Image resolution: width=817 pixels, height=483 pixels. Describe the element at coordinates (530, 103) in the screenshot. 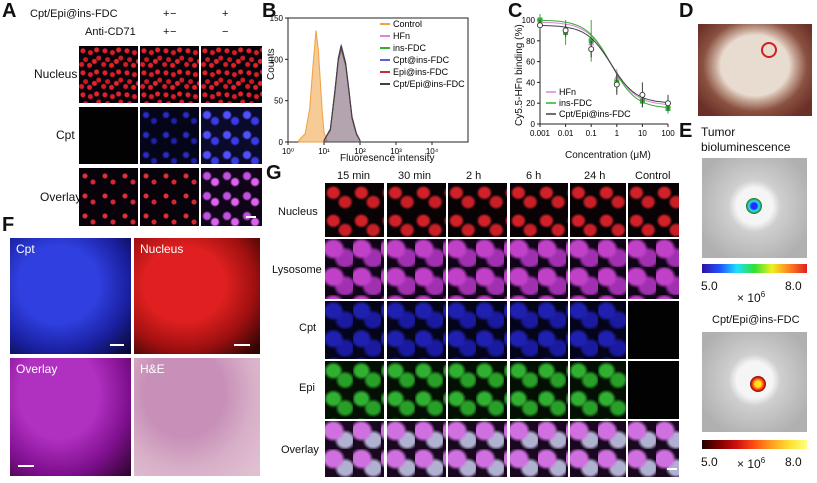

I see `y-tick-label: 20` at that location.